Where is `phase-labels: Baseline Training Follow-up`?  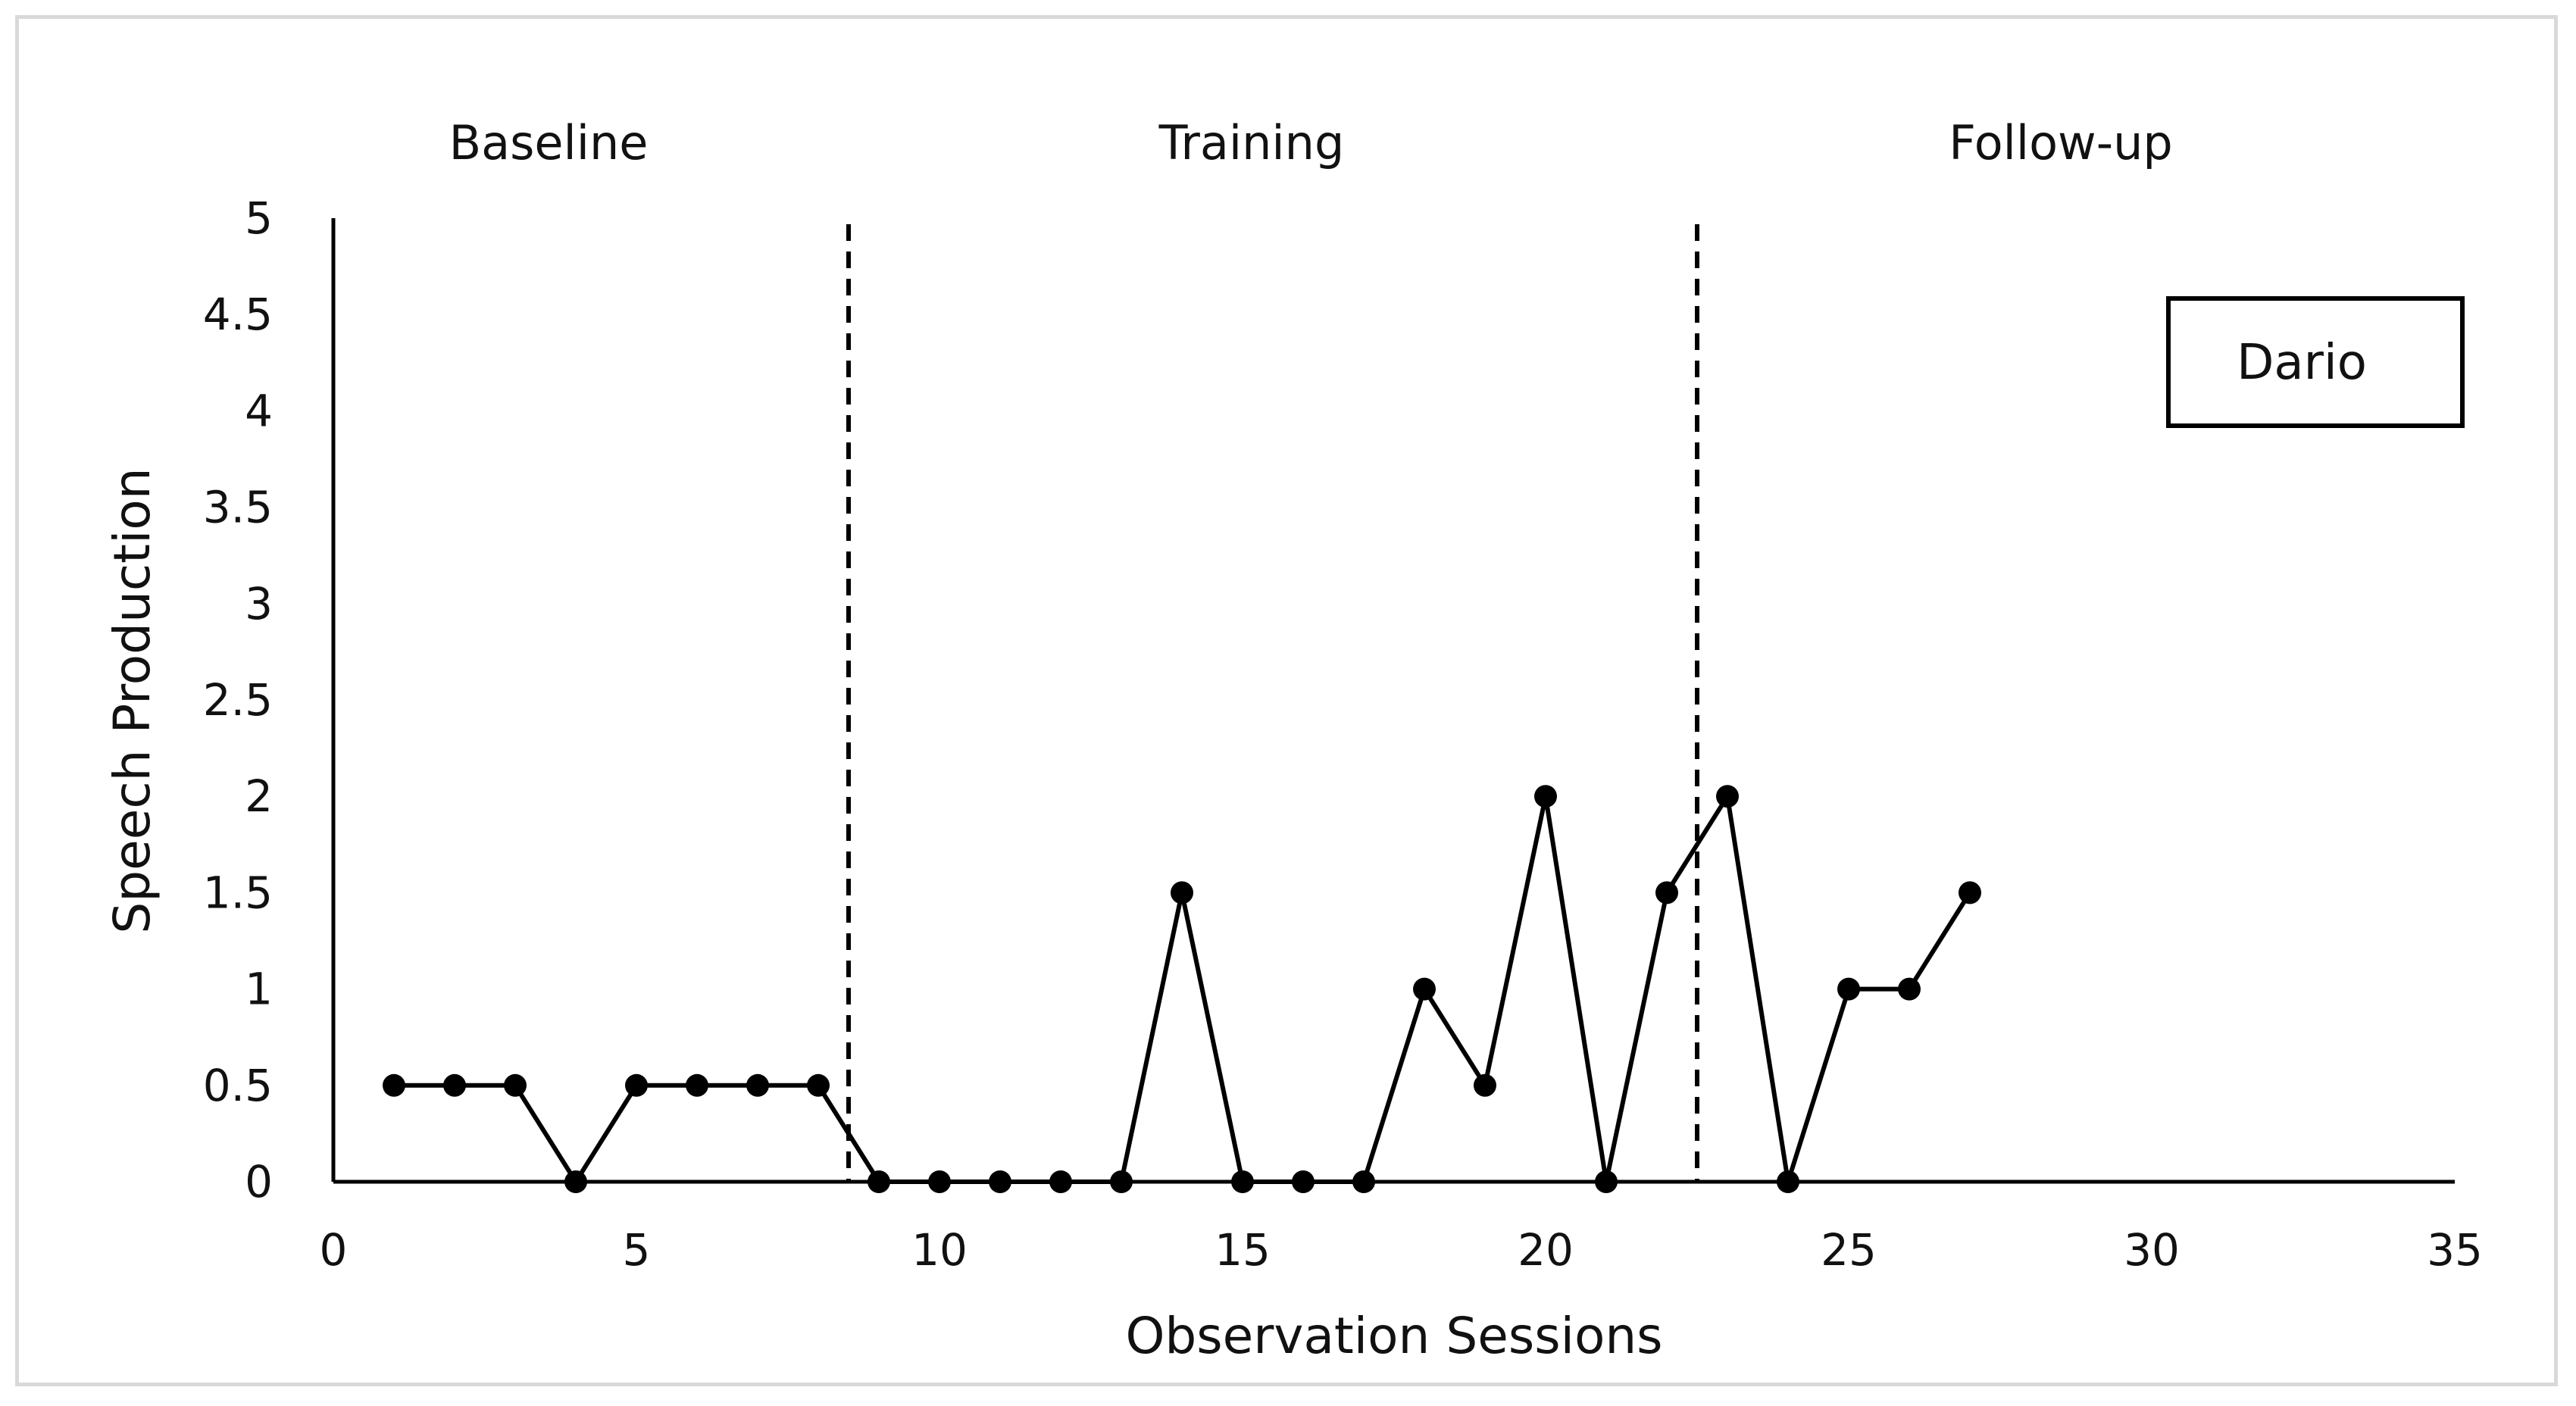
phase-labels: Baseline Training Follow-up is located at coordinates (1311, 142).